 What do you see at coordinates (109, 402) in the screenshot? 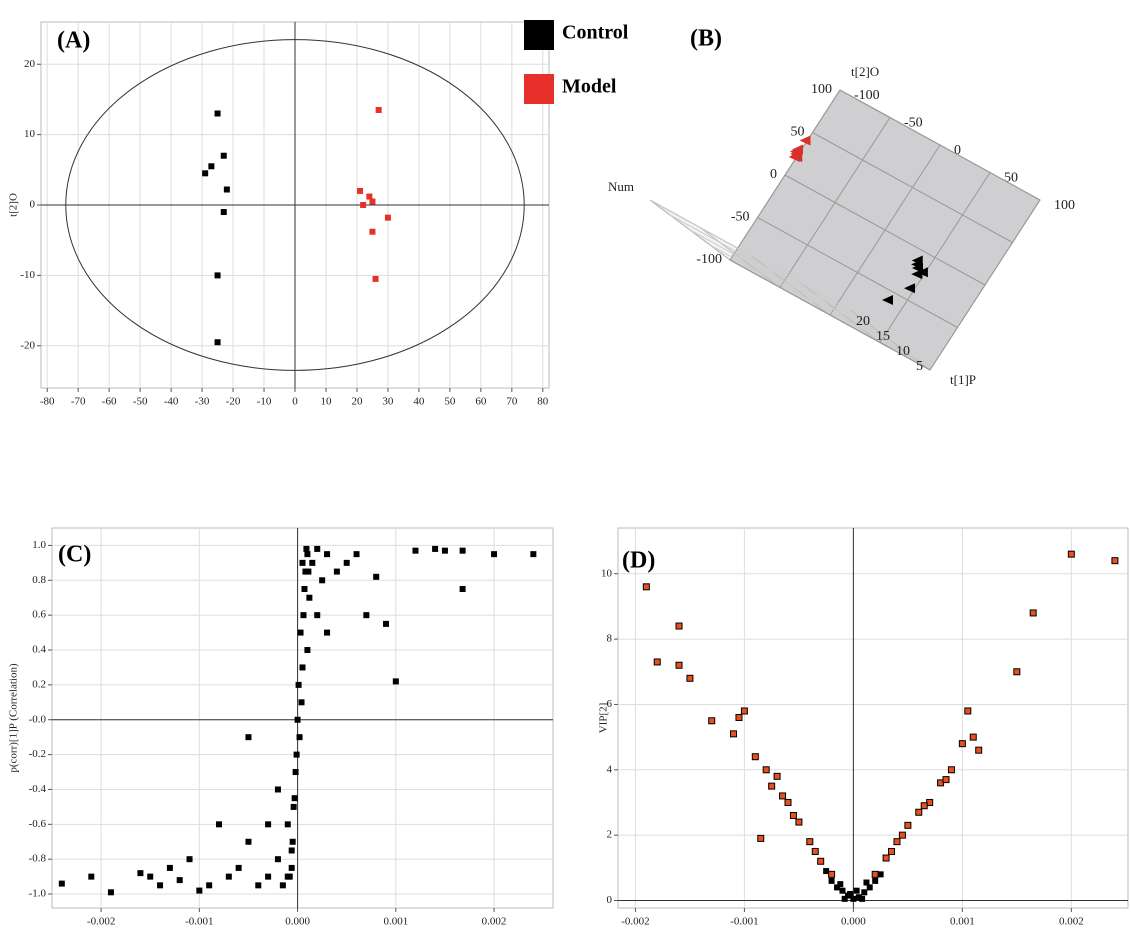
I see `x-tick-label: -60` at bounding box center [109, 402].